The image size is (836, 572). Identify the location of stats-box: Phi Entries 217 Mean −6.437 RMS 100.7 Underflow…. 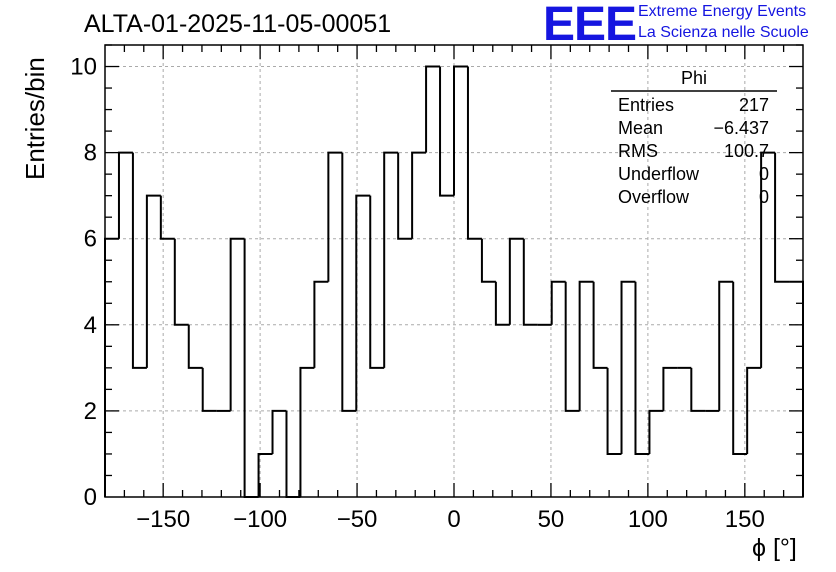
(694, 137).